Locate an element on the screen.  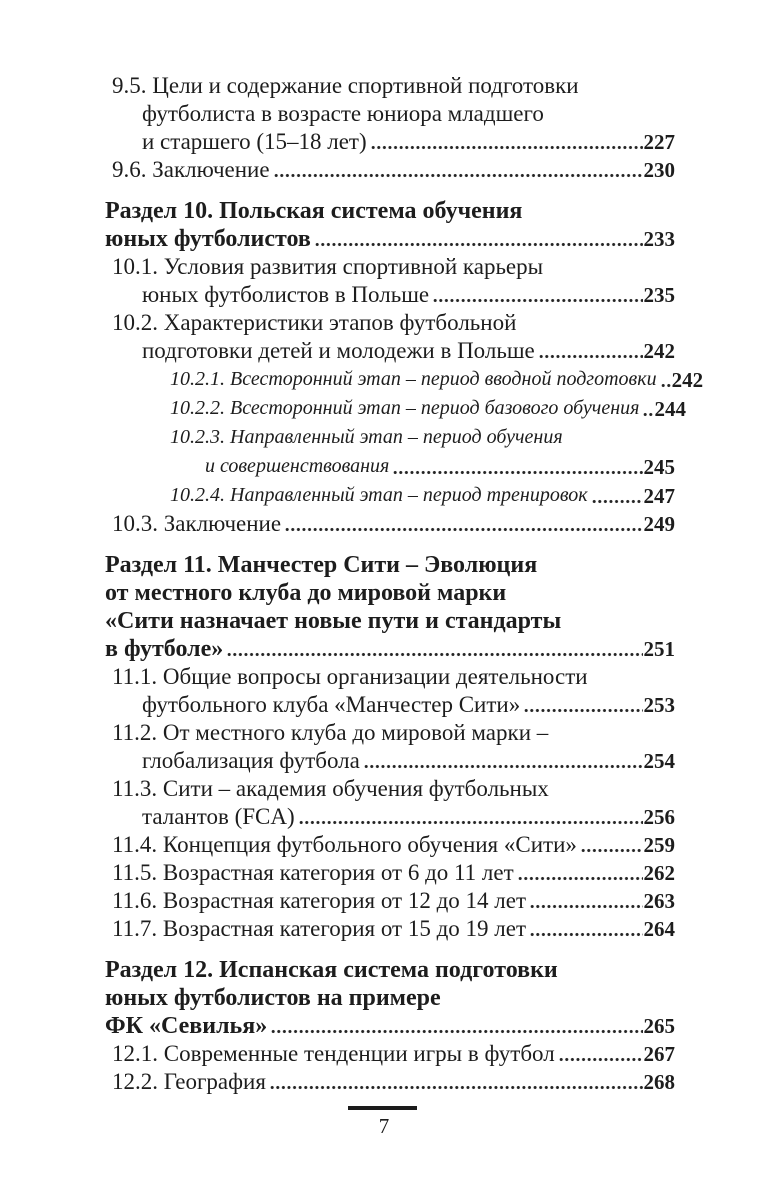
toc-page-number: 262 is located at coordinates (659, 873).